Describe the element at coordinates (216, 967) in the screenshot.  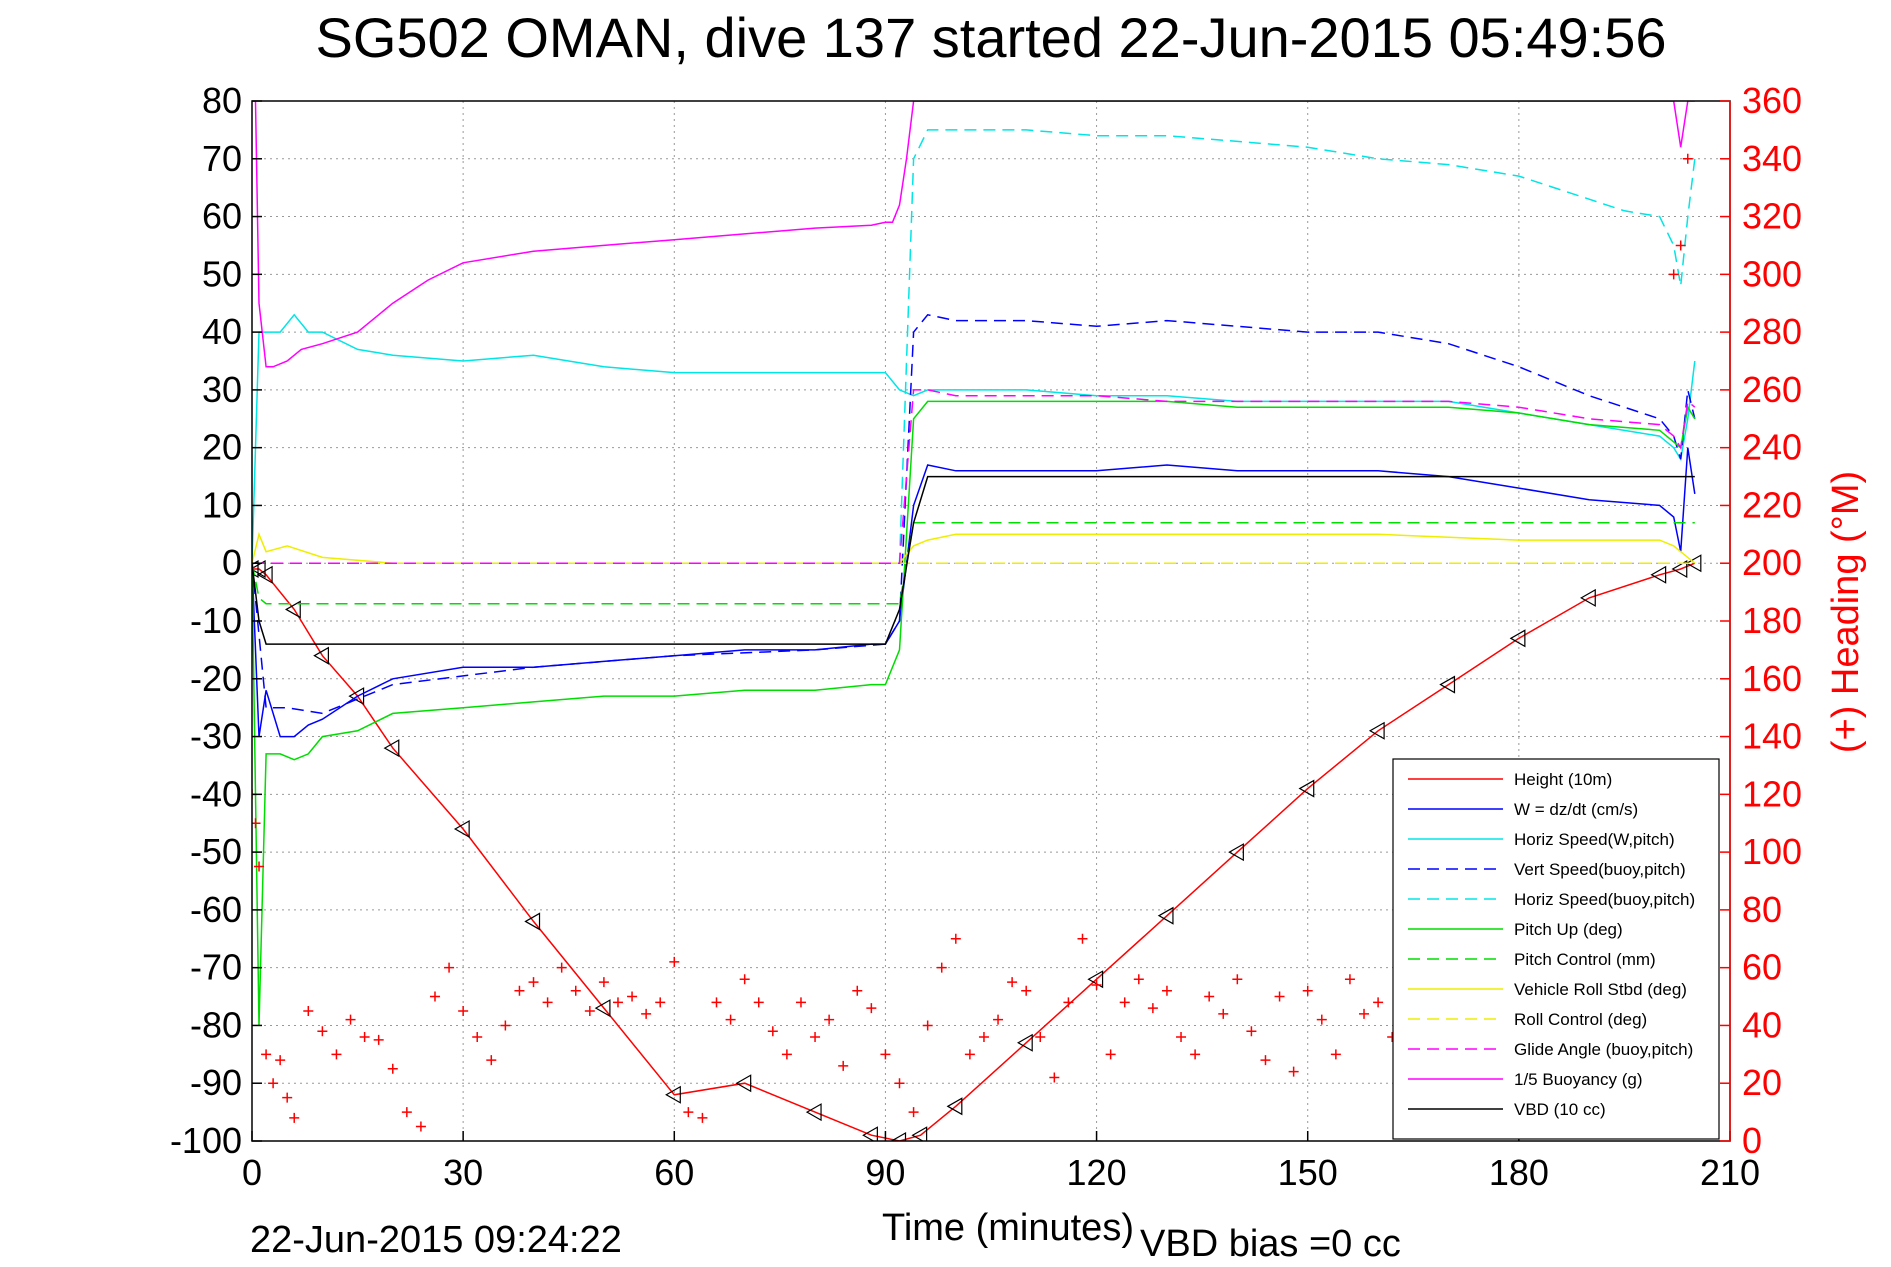
I see `y-tick-label: -70` at that location.